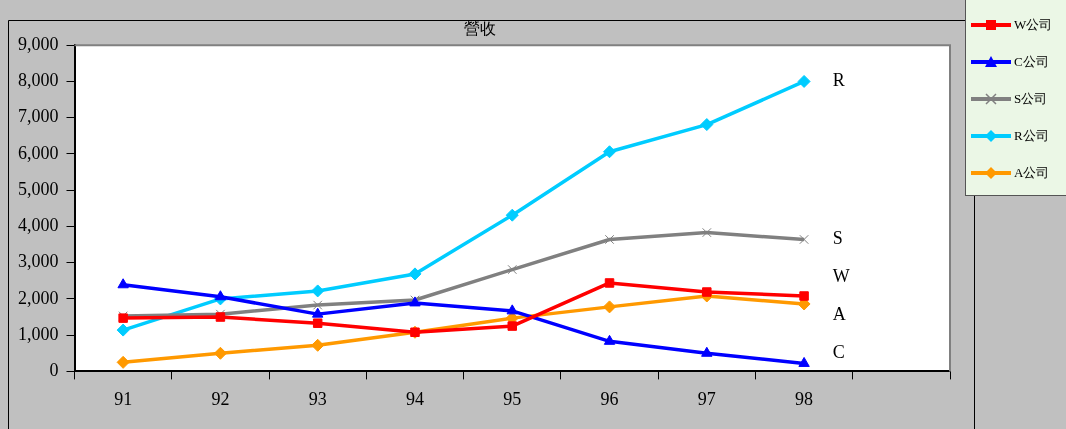  Describe the element at coordinates (414, 398) in the screenshot. I see `x-tick-label: 94` at that location.